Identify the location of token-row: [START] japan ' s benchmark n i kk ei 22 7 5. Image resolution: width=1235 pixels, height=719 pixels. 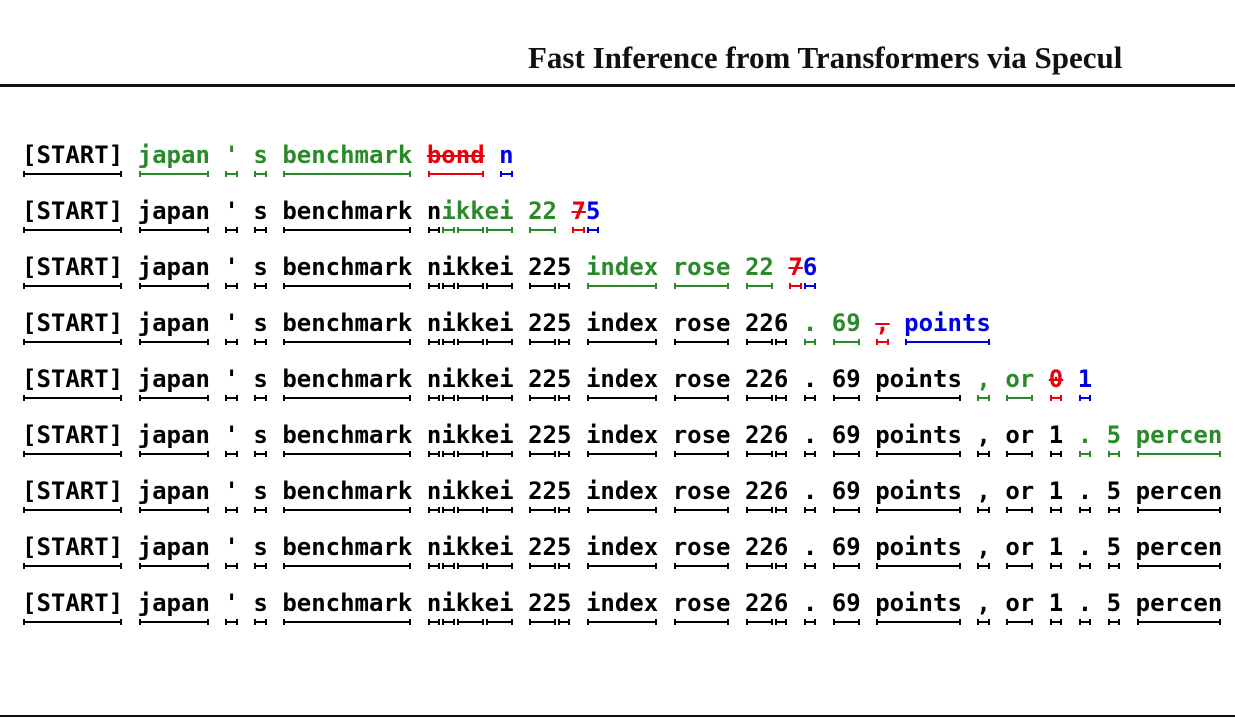
(628, 224).